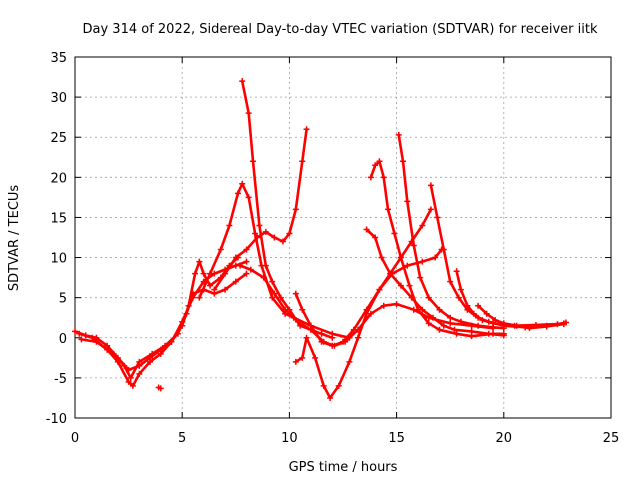 The height and width of the screenshot is (480, 640). What do you see at coordinates (289, 438) in the screenshot?
I see `x-tick-label: 10` at bounding box center [289, 438].